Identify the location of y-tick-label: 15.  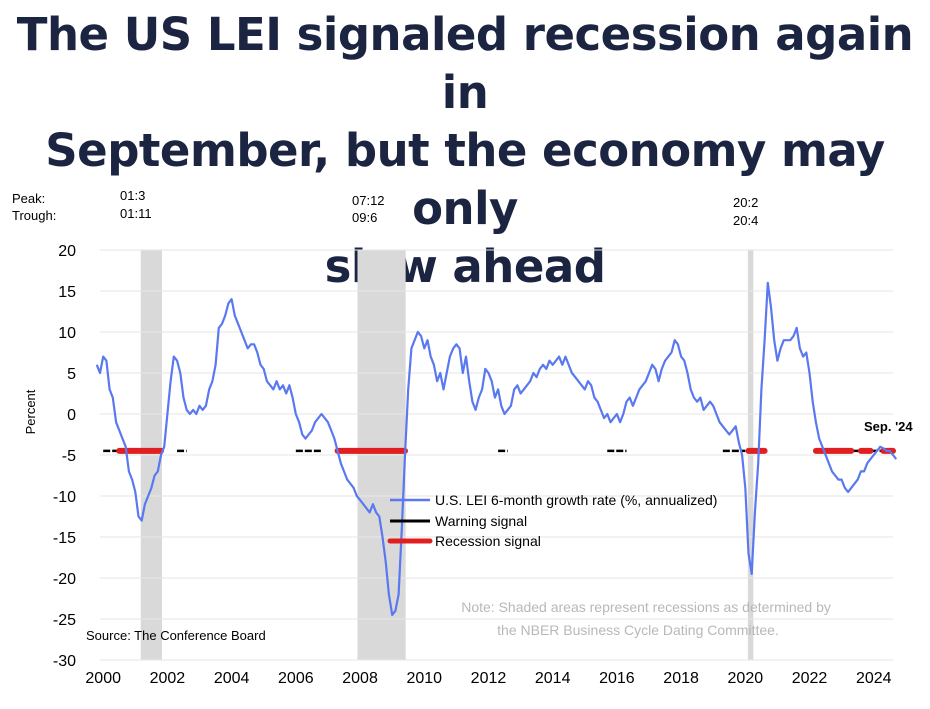
(67, 292).